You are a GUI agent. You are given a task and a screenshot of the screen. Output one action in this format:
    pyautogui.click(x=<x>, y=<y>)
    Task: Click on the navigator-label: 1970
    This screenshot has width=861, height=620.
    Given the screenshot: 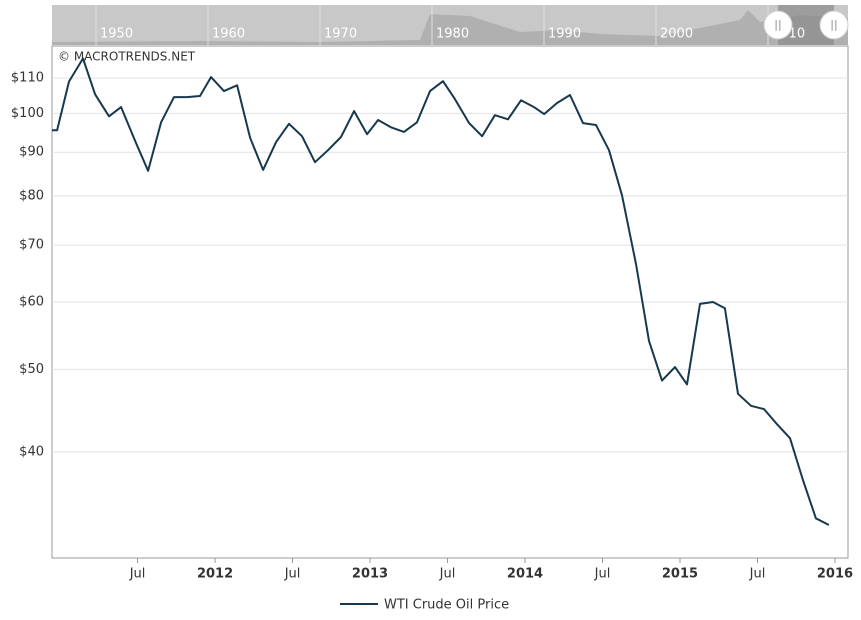 What is the action you would take?
    pyautogui.click(x=340, y=34)
    